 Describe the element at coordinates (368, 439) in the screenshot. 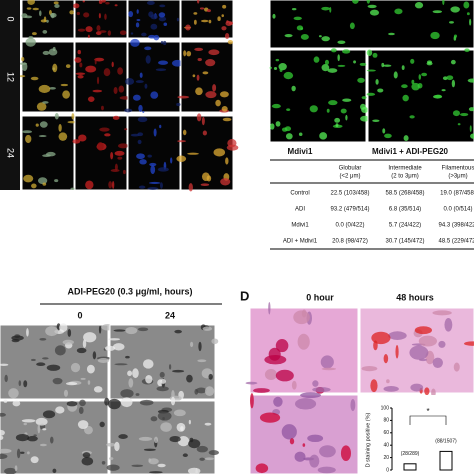

I see `y-axis-label: D staining positive (%)` at that location.